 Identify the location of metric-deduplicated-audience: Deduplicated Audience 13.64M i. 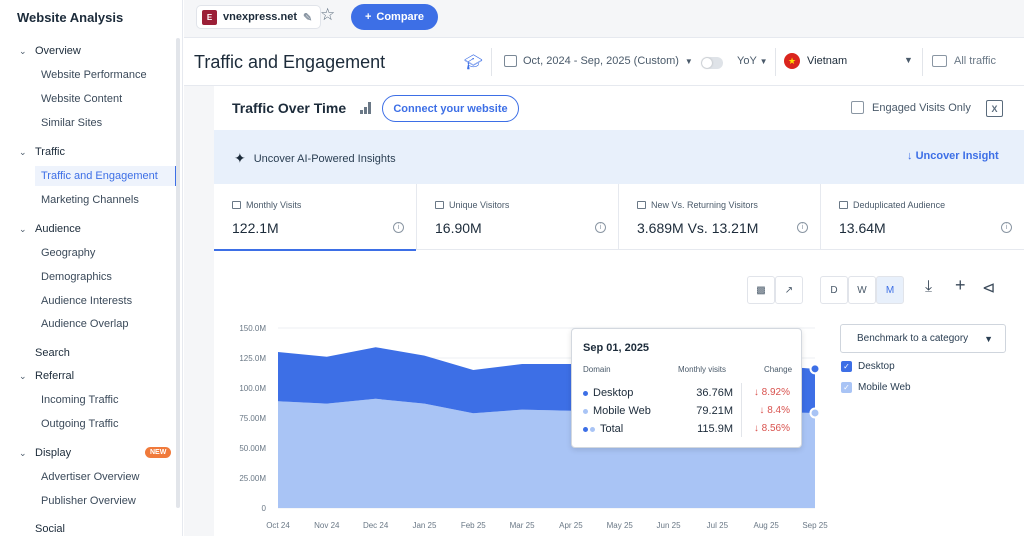
(922, 217).